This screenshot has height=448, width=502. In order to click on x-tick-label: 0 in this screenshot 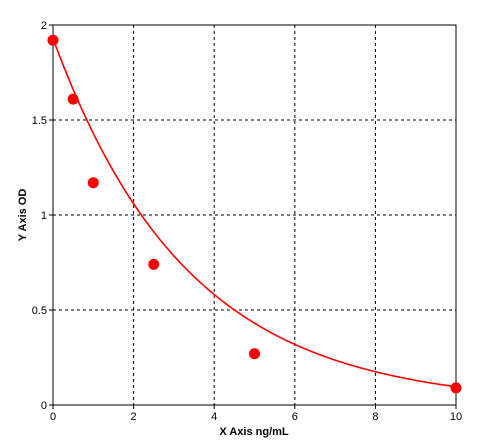, I will do `click(53, 417)`.